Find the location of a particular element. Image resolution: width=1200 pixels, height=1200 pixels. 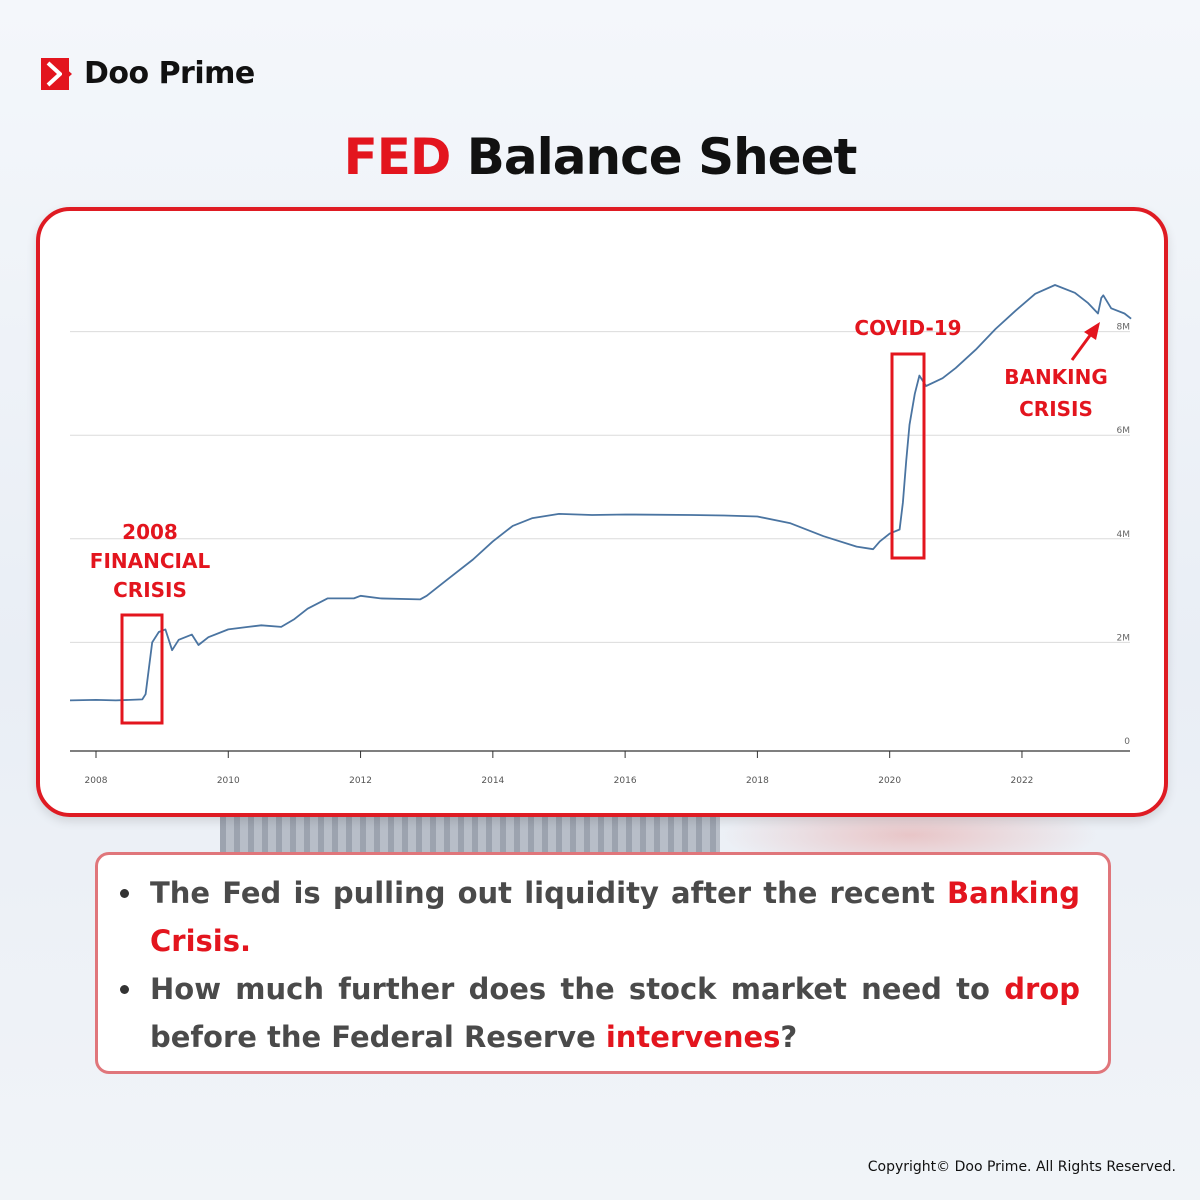

bullet2-highlight1: drop is located at coordinates (1042, 989).